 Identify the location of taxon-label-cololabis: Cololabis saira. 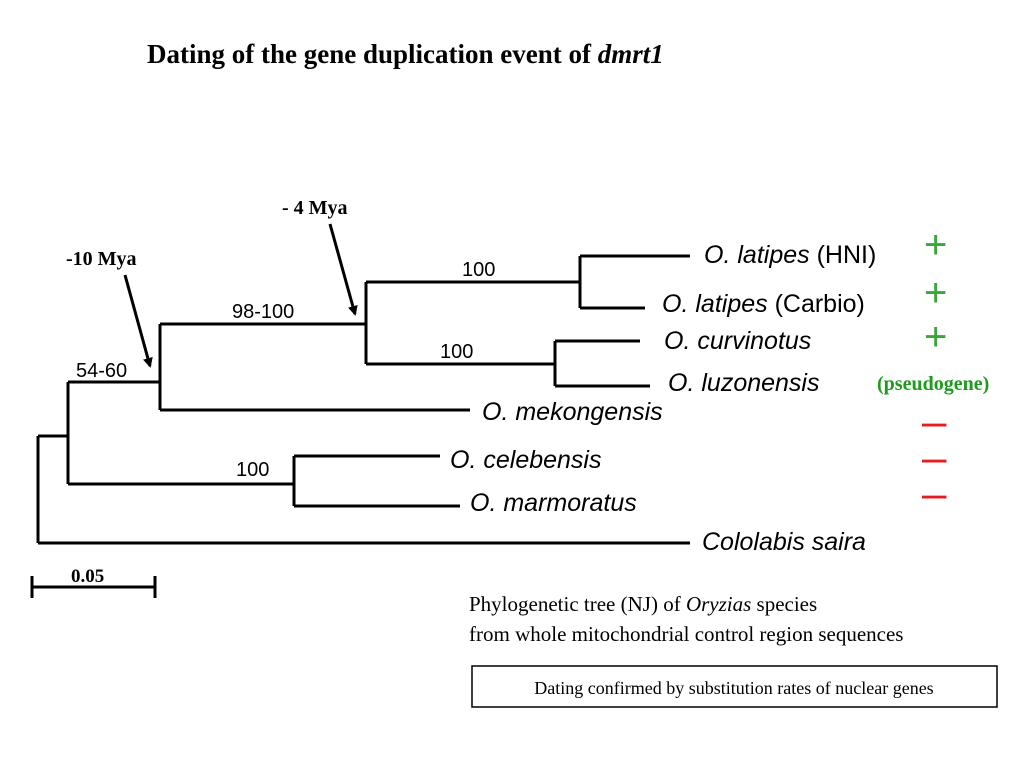
(784, 542).